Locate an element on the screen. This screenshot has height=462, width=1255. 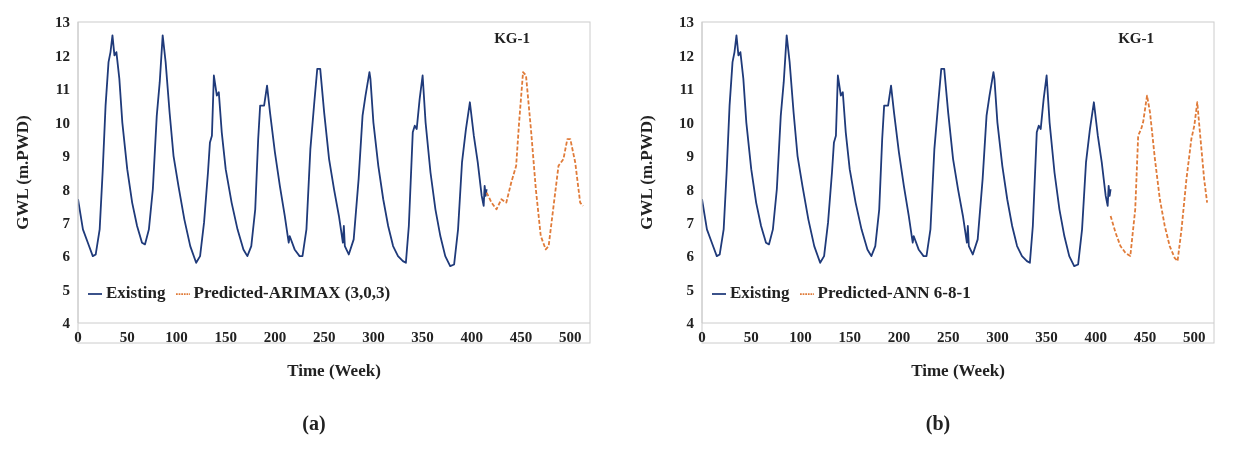
text: (b) is located at coordinates (938, 423).